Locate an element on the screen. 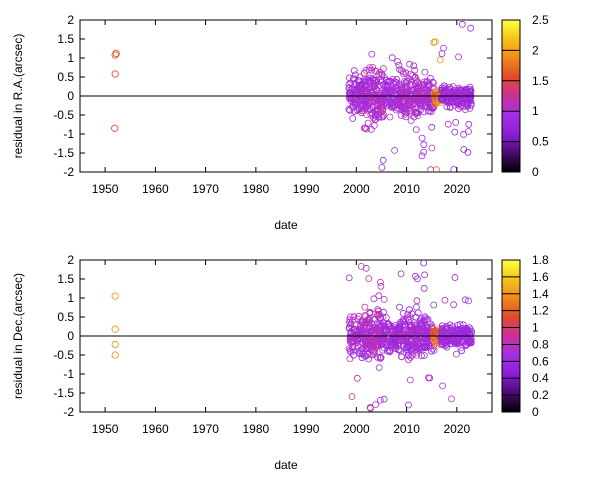 The height and width of the screenshot is (480, 600). x-tick-label: 1970 is located at coordinates (205, 189).